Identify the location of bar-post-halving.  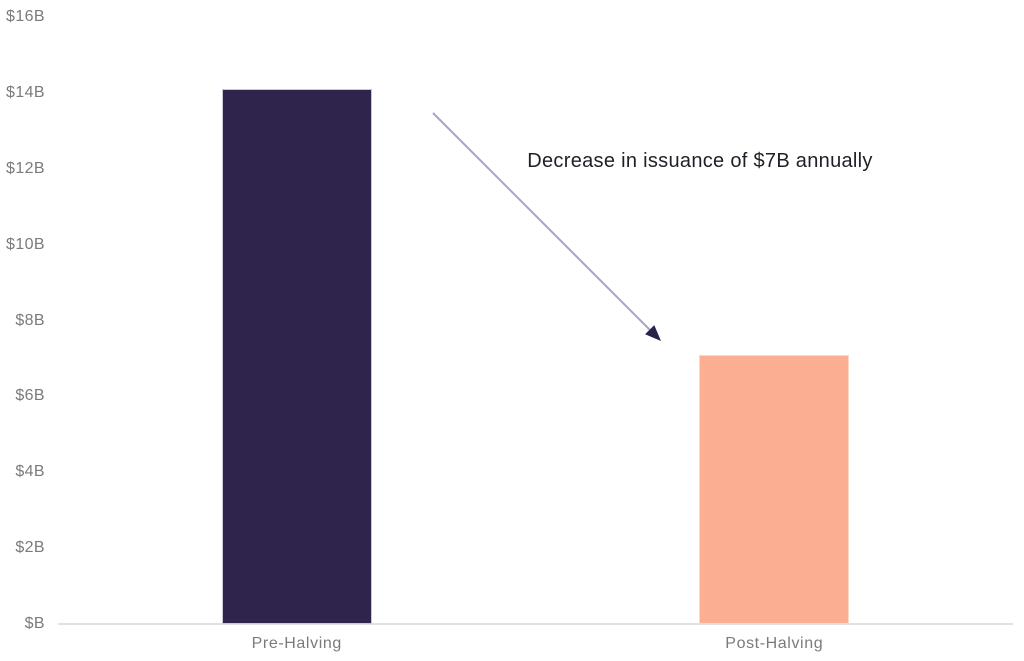
(774, 489).